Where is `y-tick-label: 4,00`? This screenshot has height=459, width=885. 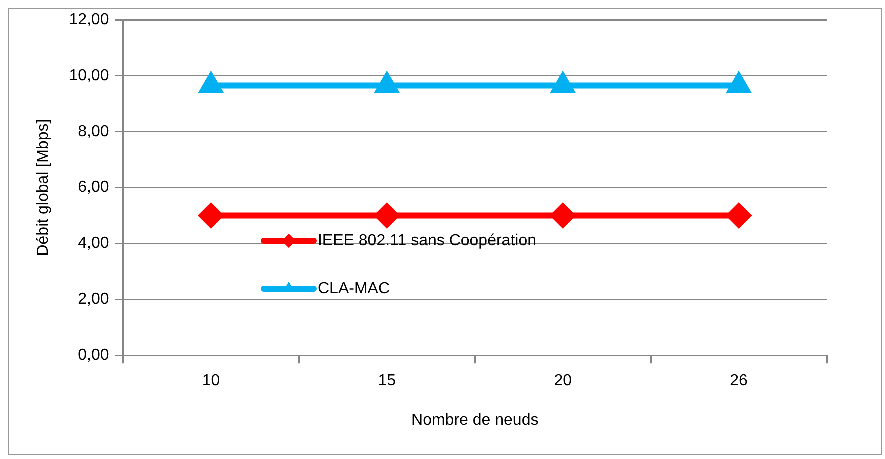 y-tick-label: 4,00 is located at coordinates (94, 243).